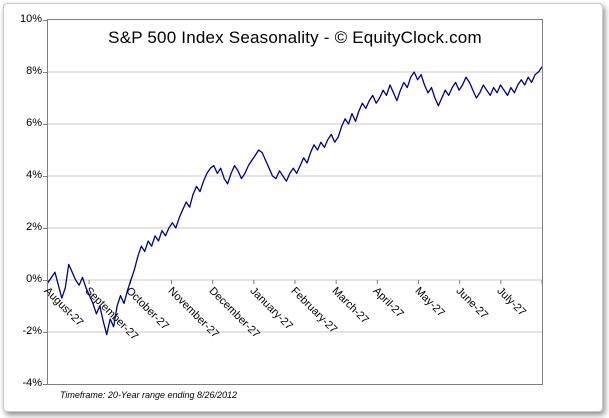  What do you see at coordinates (34, 71) in the screenshot?
I see `y-tick-label: 8%` at bounding box center [34, 71].